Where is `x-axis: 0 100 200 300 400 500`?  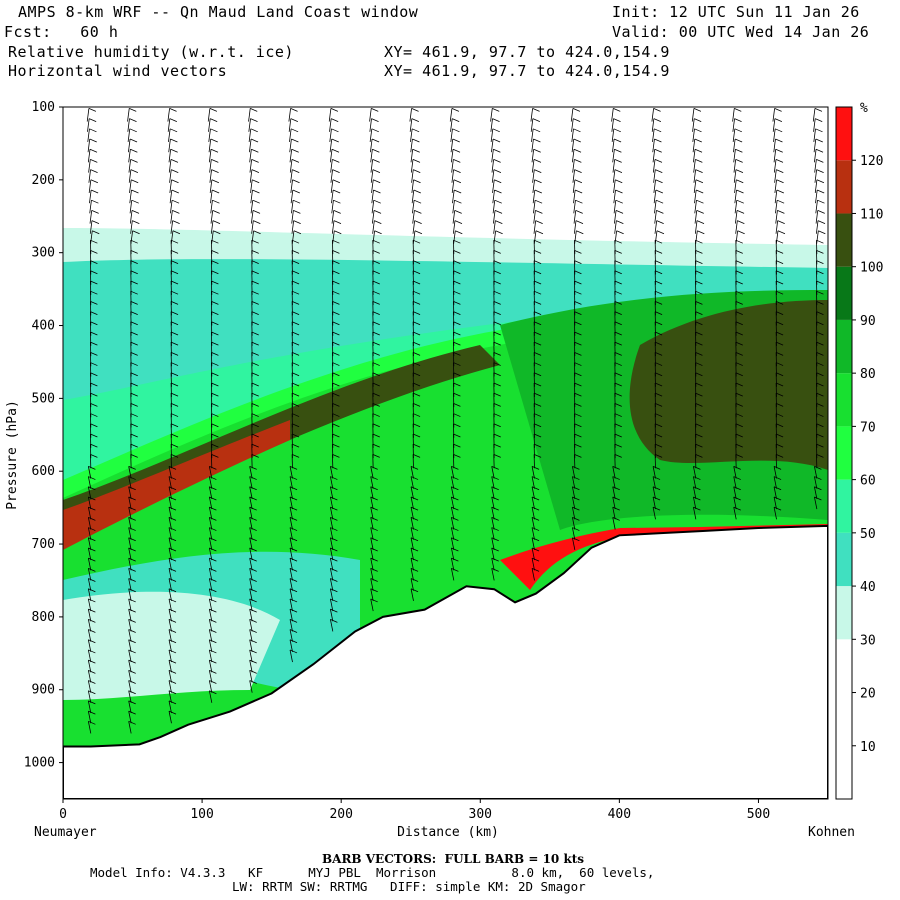
x-axis: 0 100 200 300 400 500 is located at coordinates (414, 810).